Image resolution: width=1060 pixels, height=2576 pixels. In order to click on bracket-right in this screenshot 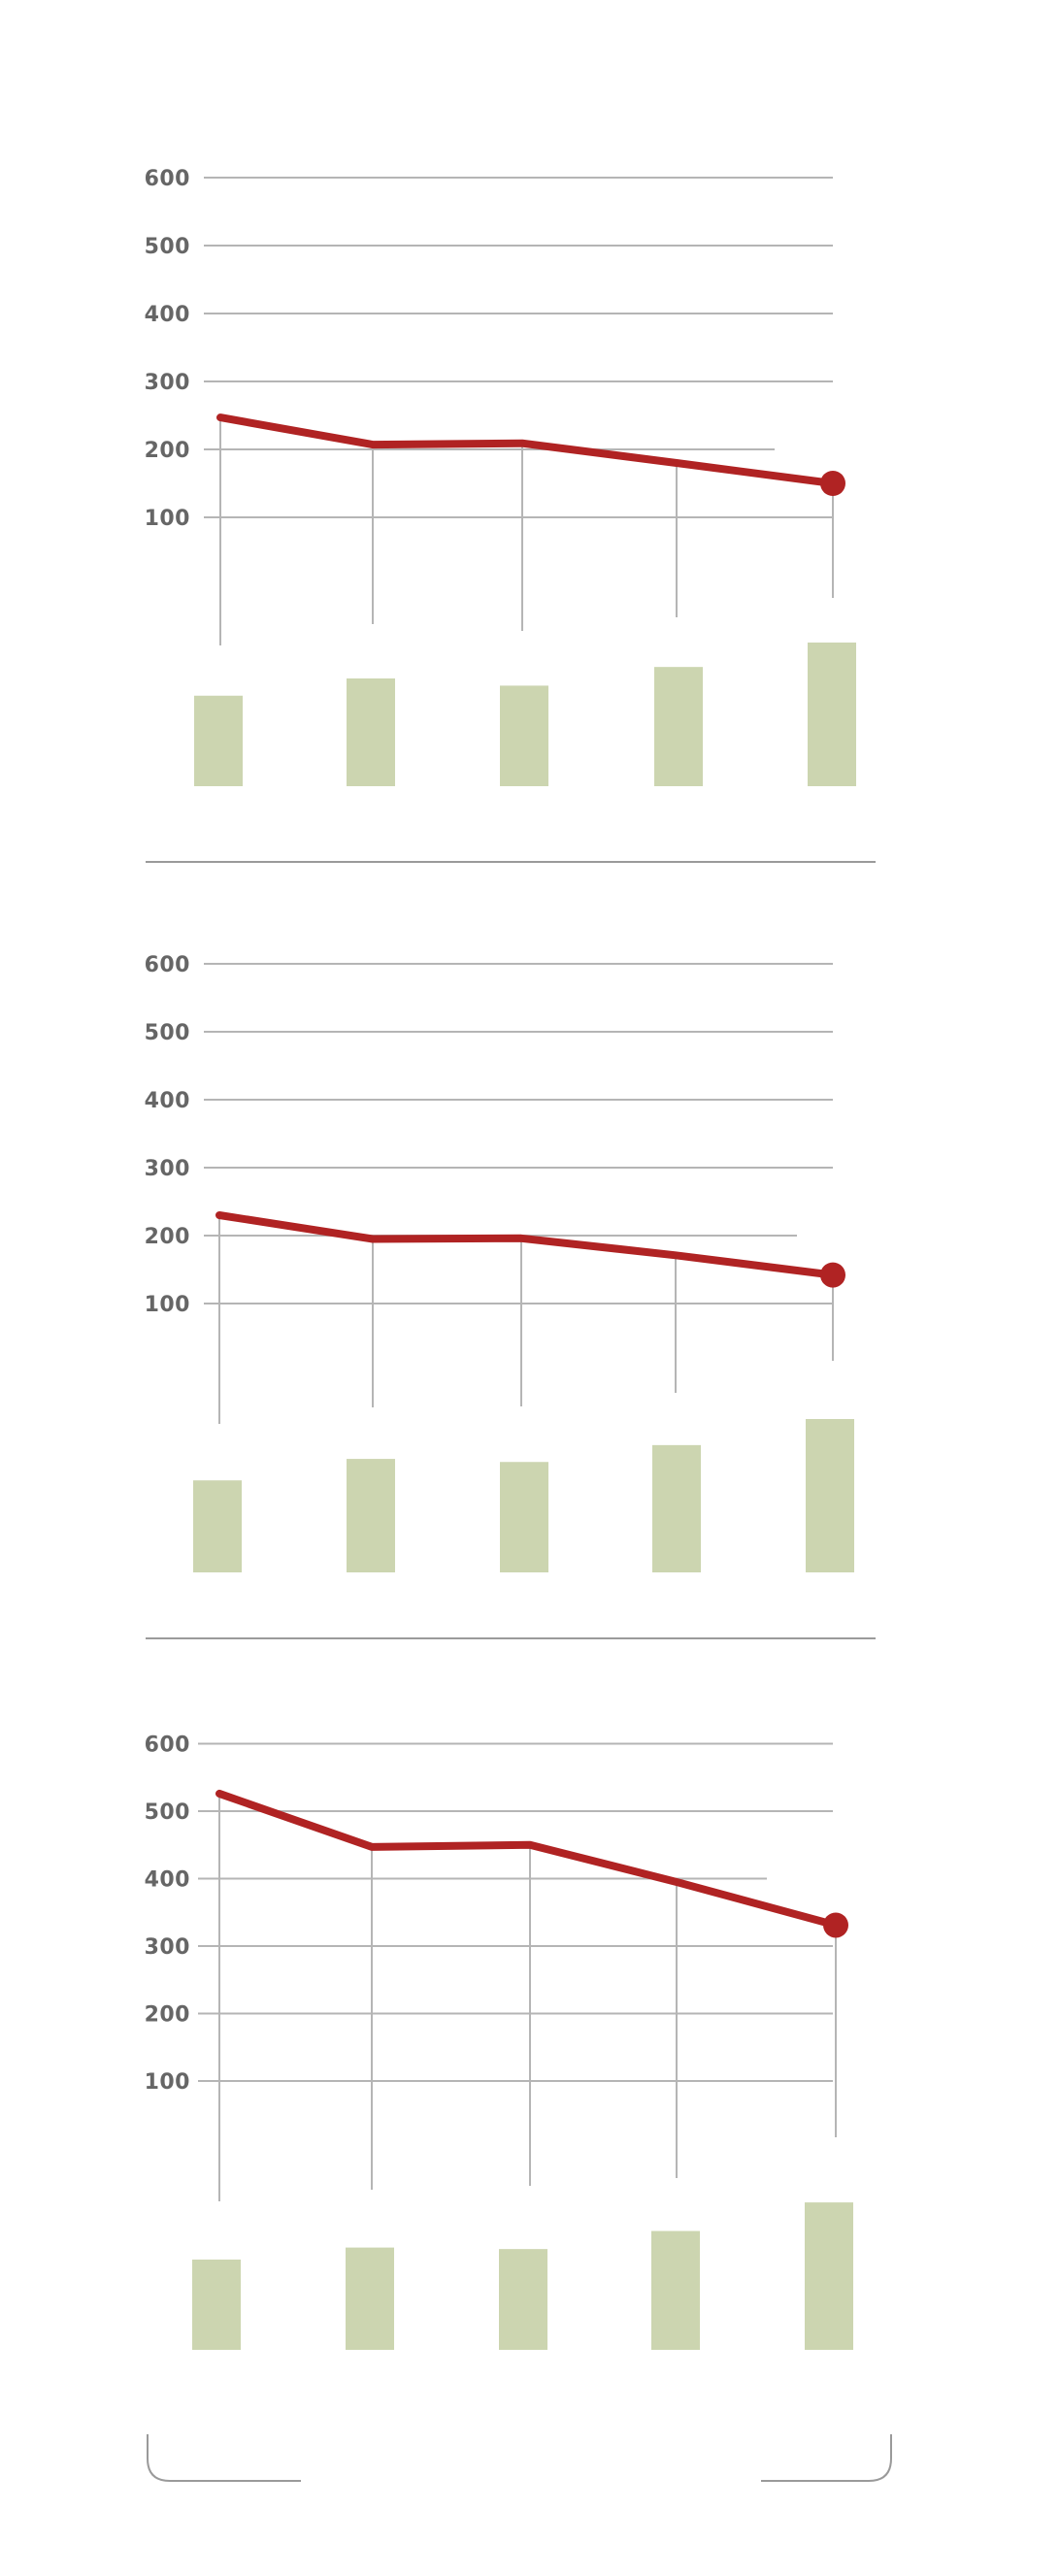, I will do `click(826, 2458)`.